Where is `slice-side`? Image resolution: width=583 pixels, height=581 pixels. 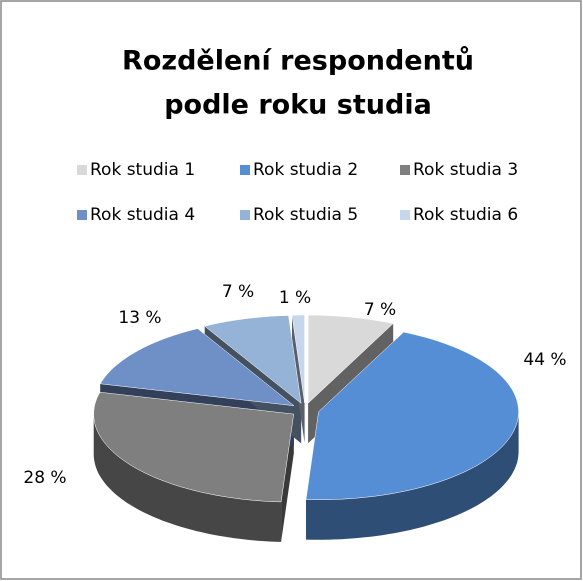
slice-side is located at coordinates (298, 379).